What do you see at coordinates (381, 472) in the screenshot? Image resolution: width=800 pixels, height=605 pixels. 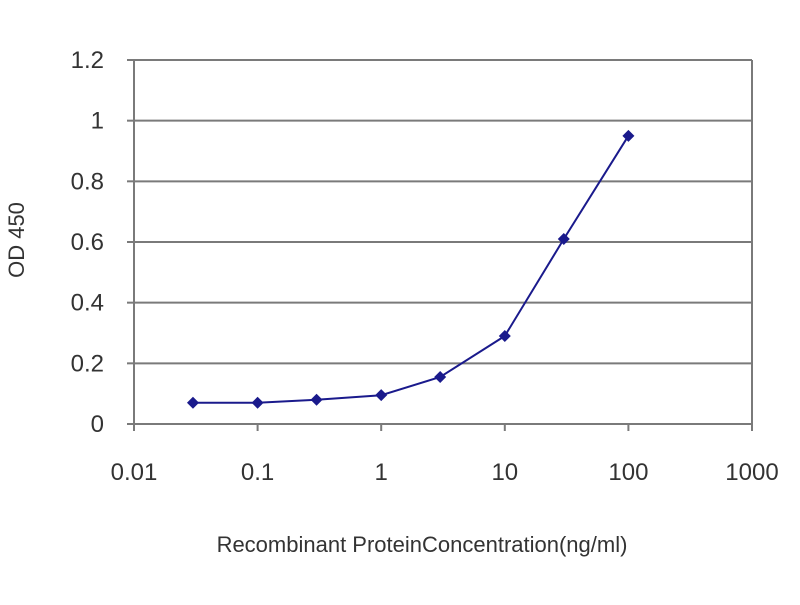 I see `x-tick-label: 1` at bounding box center [381, 472].